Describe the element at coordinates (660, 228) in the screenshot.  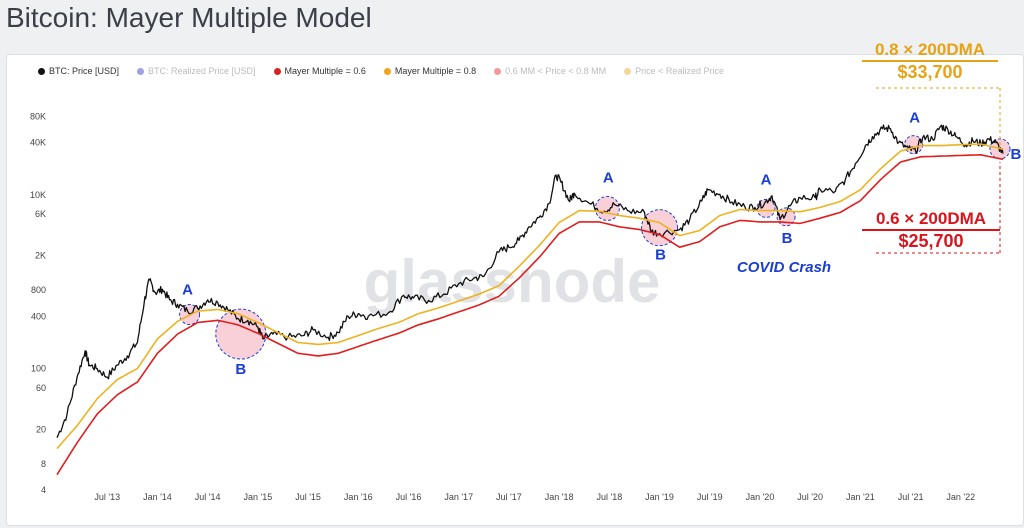
I see `annotation-zone-b` at that location.